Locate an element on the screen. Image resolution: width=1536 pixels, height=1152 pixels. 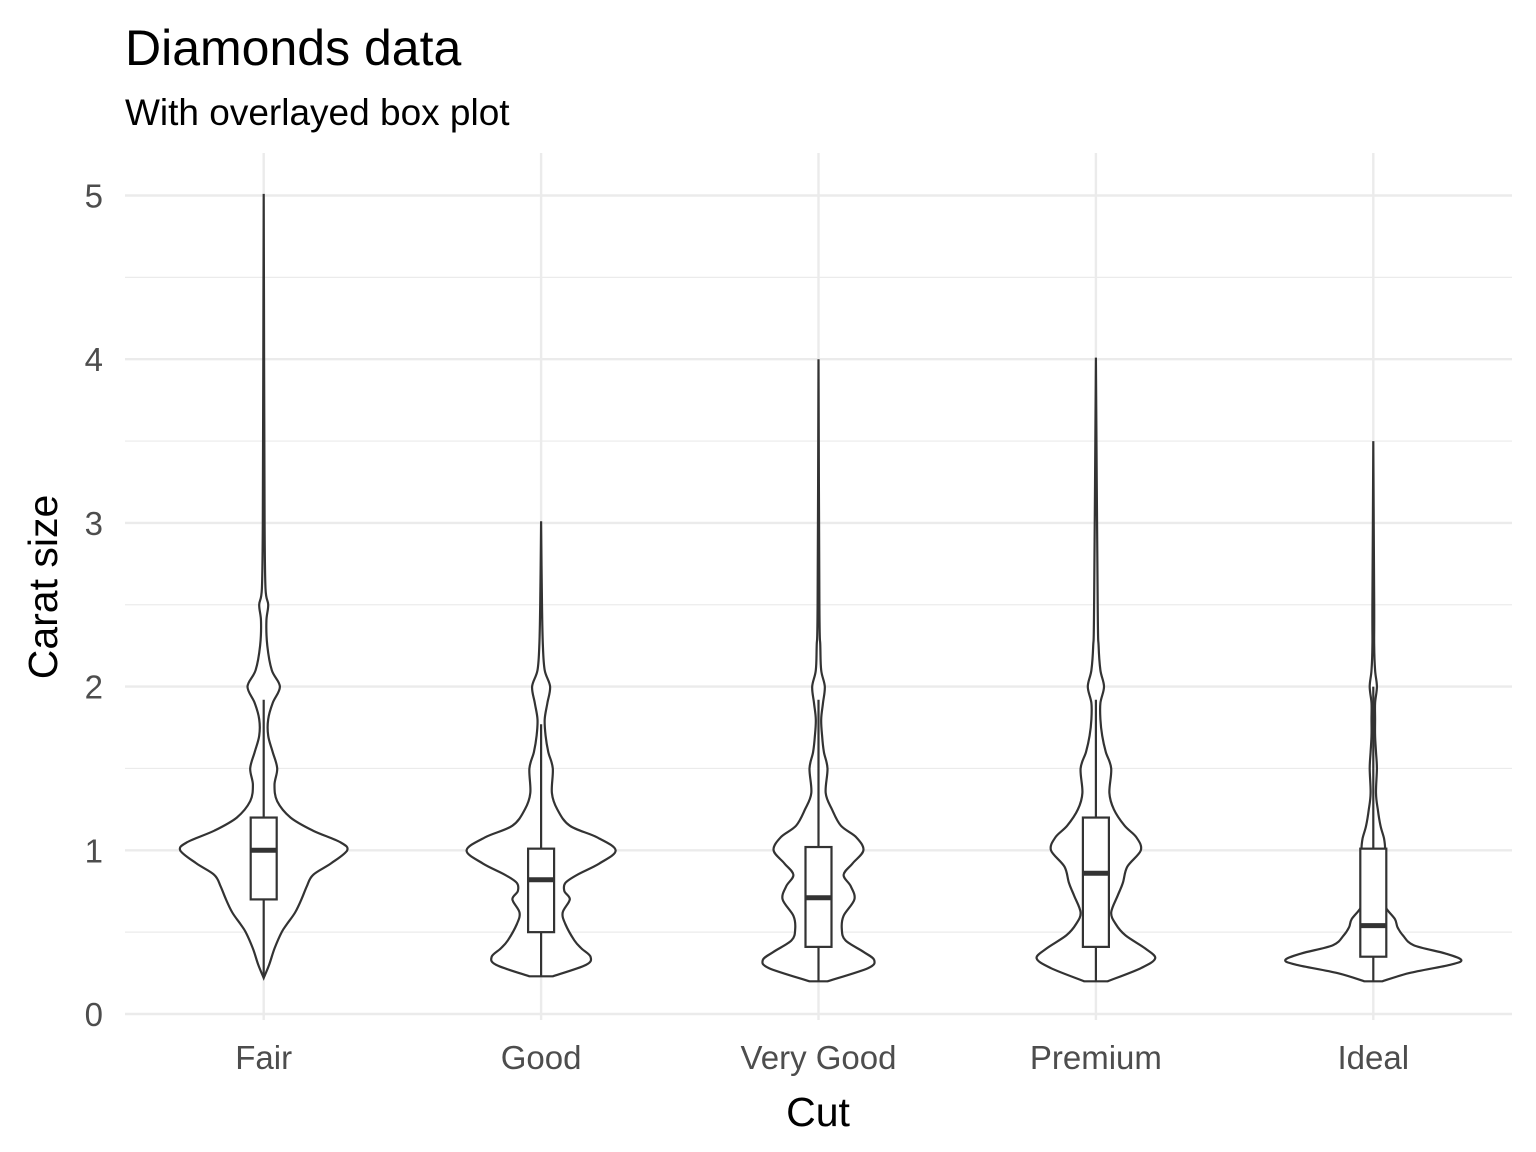
box-ideal is located at coordinates (1373, 902).